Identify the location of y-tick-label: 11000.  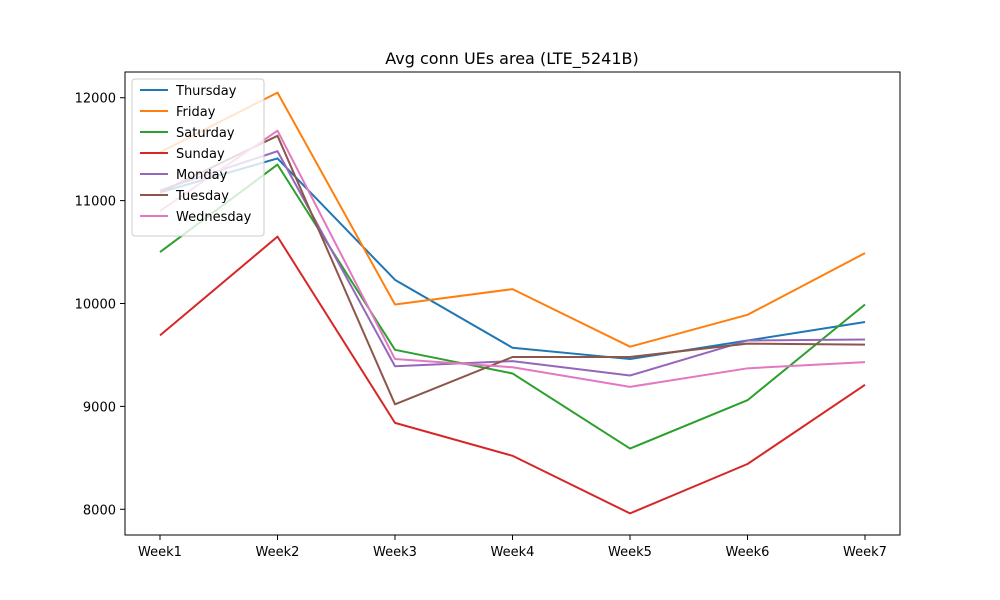
(95, 202).